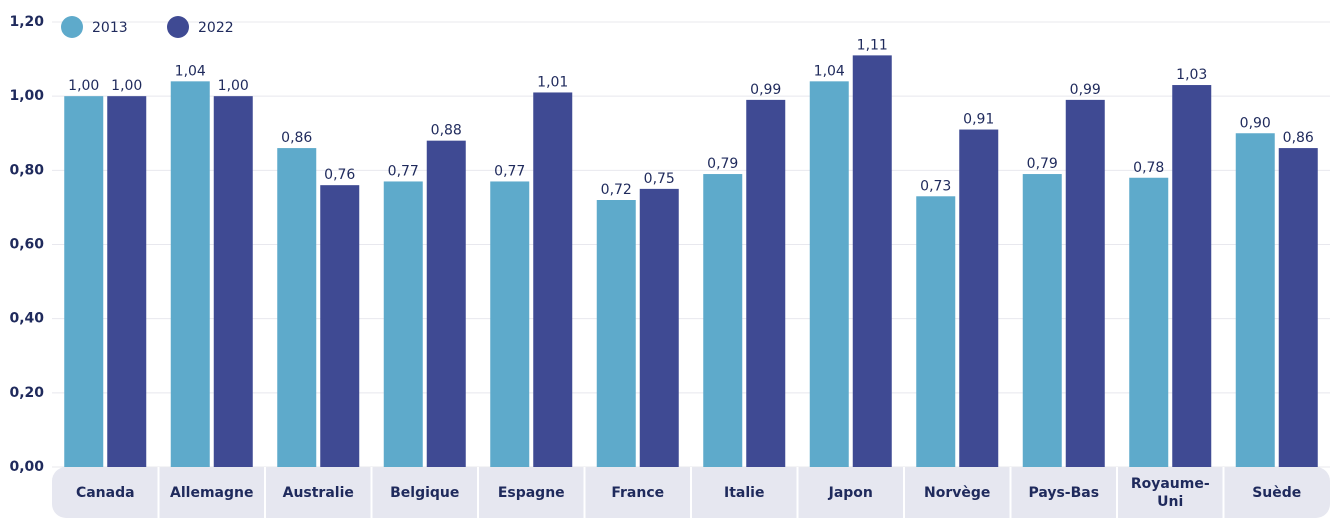  What do you see at coordinates (216, 28) in the screenshot?
I see `legend-label: 2022` at bounding box center [216, 28].